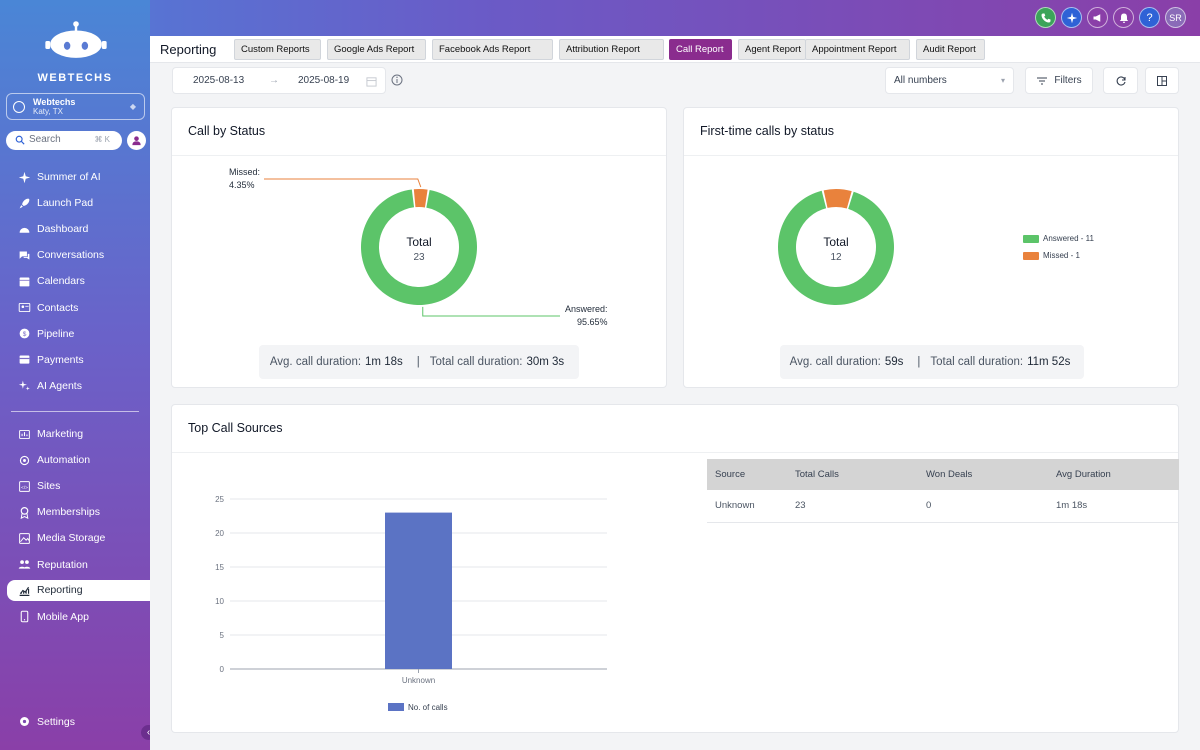 Image resolution: width=1200 pixels, height=750 pixels. What do you see at coordinates (418, 590) in the screenshot?
I see `bar-unknown` at bounding box center [418, 590].